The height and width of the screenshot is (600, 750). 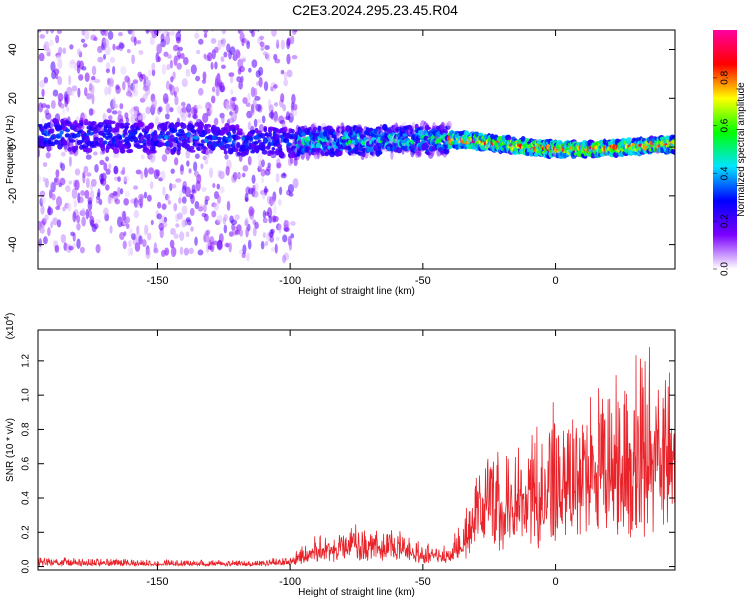 What do you see at coordinates (26, 532) in the screenshot?
I see `snr-y-tick-label: 0.2` at bounding box center [26, 532].